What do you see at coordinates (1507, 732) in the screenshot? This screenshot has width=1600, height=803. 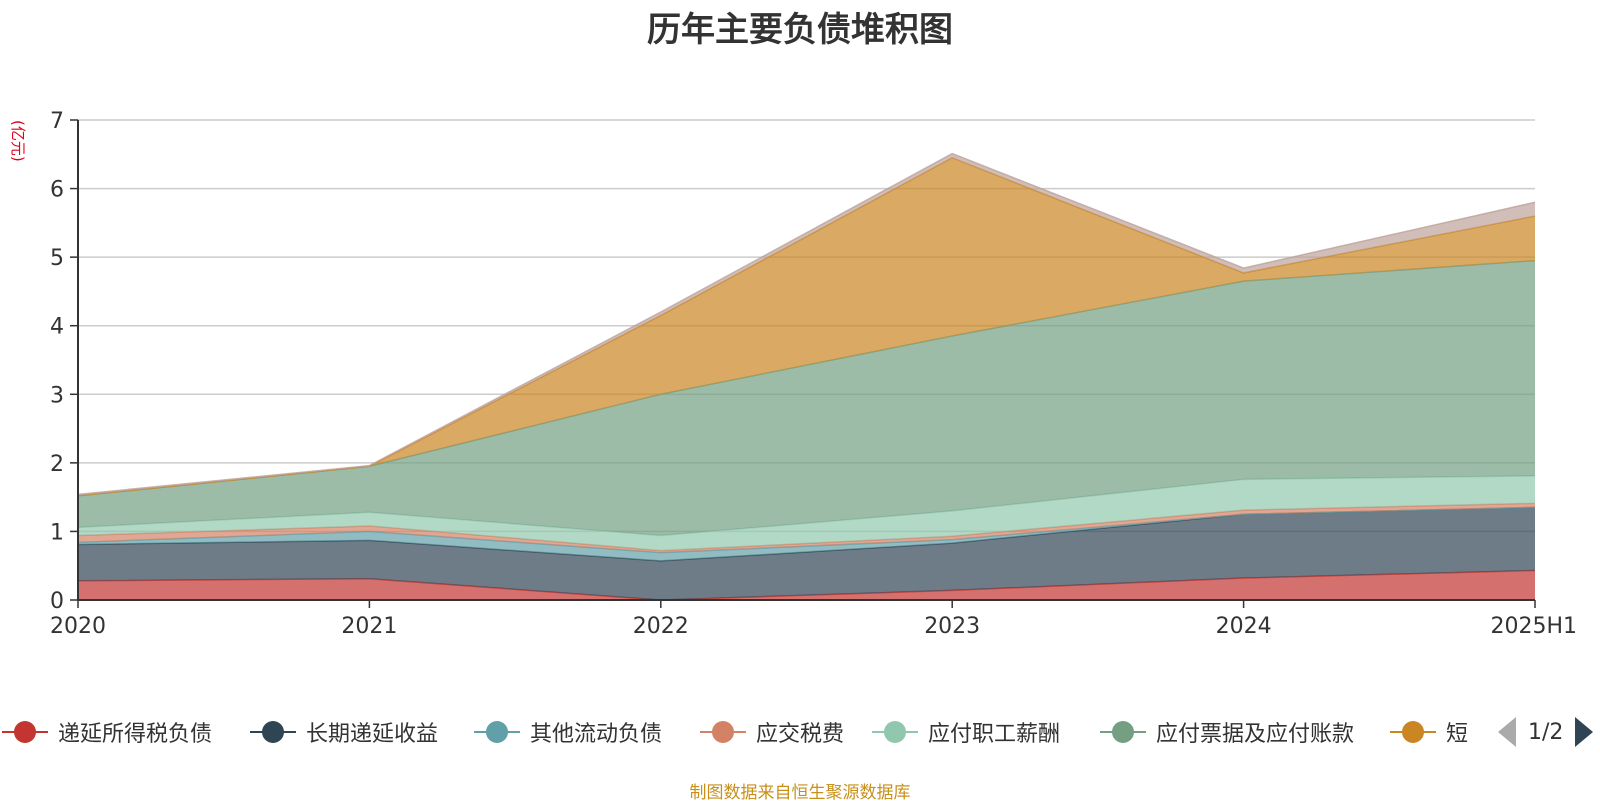 I see `legend-prev-page-icon` at bounding box center [1507, 732].